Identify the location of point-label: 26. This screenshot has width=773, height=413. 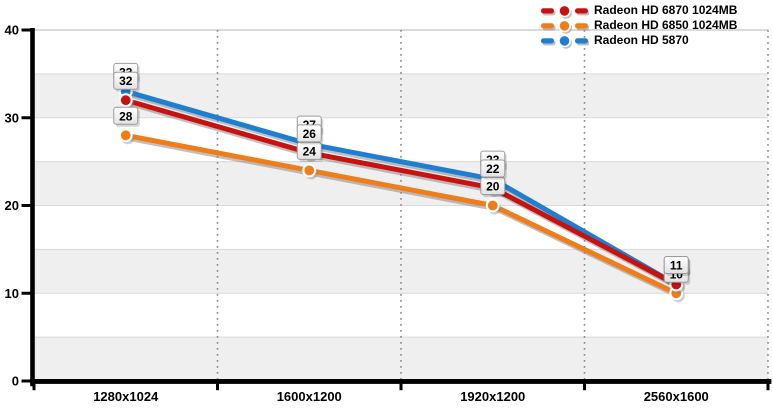
(310, 134).